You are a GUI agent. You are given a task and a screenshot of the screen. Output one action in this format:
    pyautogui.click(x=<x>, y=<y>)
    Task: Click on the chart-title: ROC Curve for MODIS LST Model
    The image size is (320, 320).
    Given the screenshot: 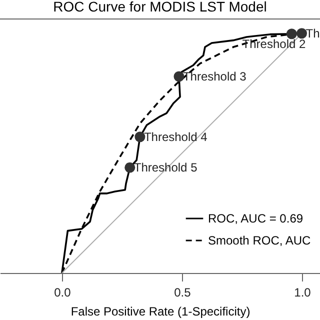 What is the action you would take?
    pyautogui.click(x=160, y=7)
    